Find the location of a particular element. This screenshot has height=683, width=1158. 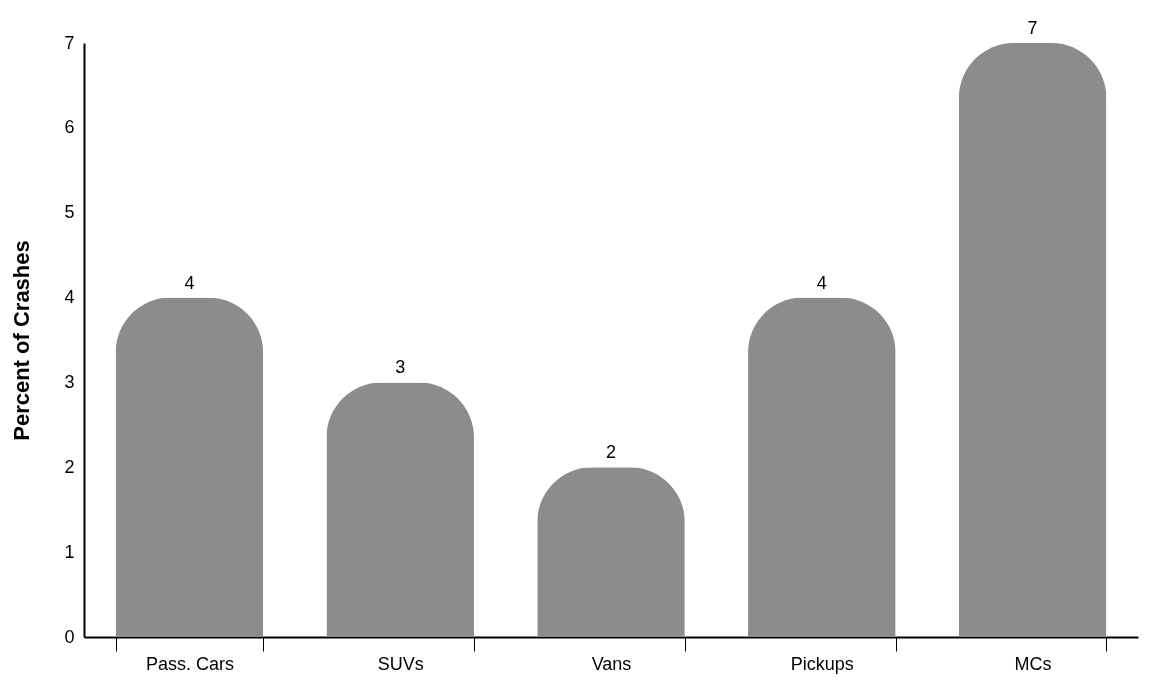

y-axis-title: Percent of Crashes is located at coordinates (22, 340).